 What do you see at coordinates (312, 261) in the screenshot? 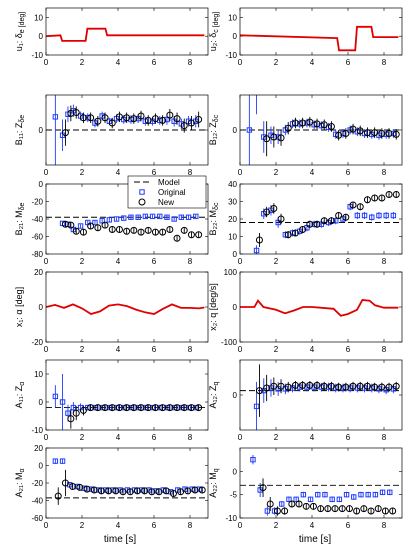
I see `x-tick-label-b22: 4` at bounding box center [312, 261].